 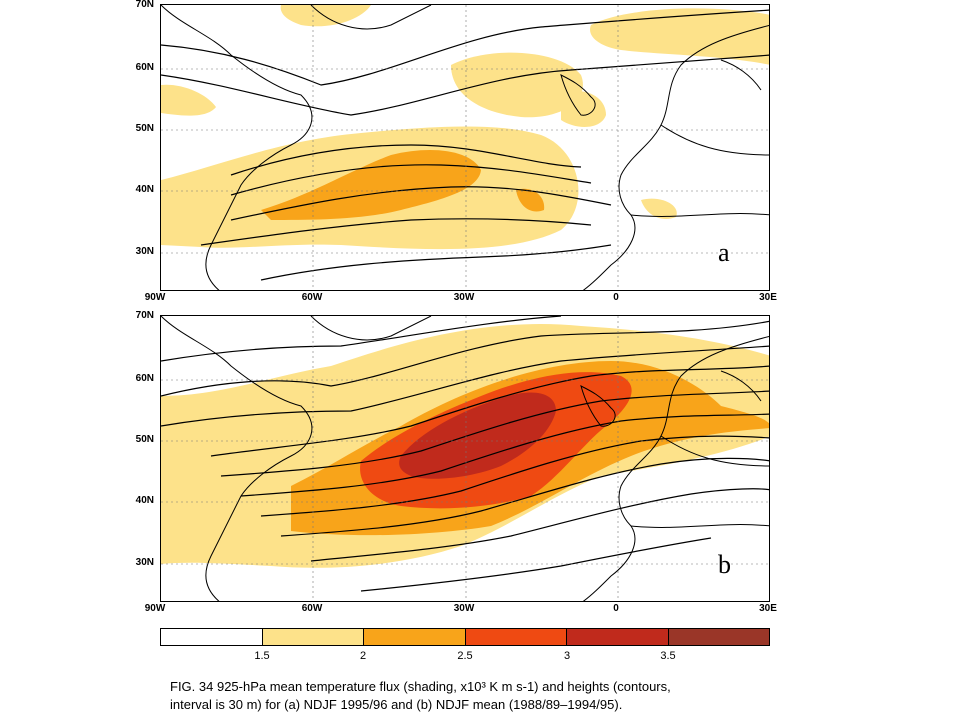 I want to click on lon-label-a-90w: 90W, so click(x=155, y=297).